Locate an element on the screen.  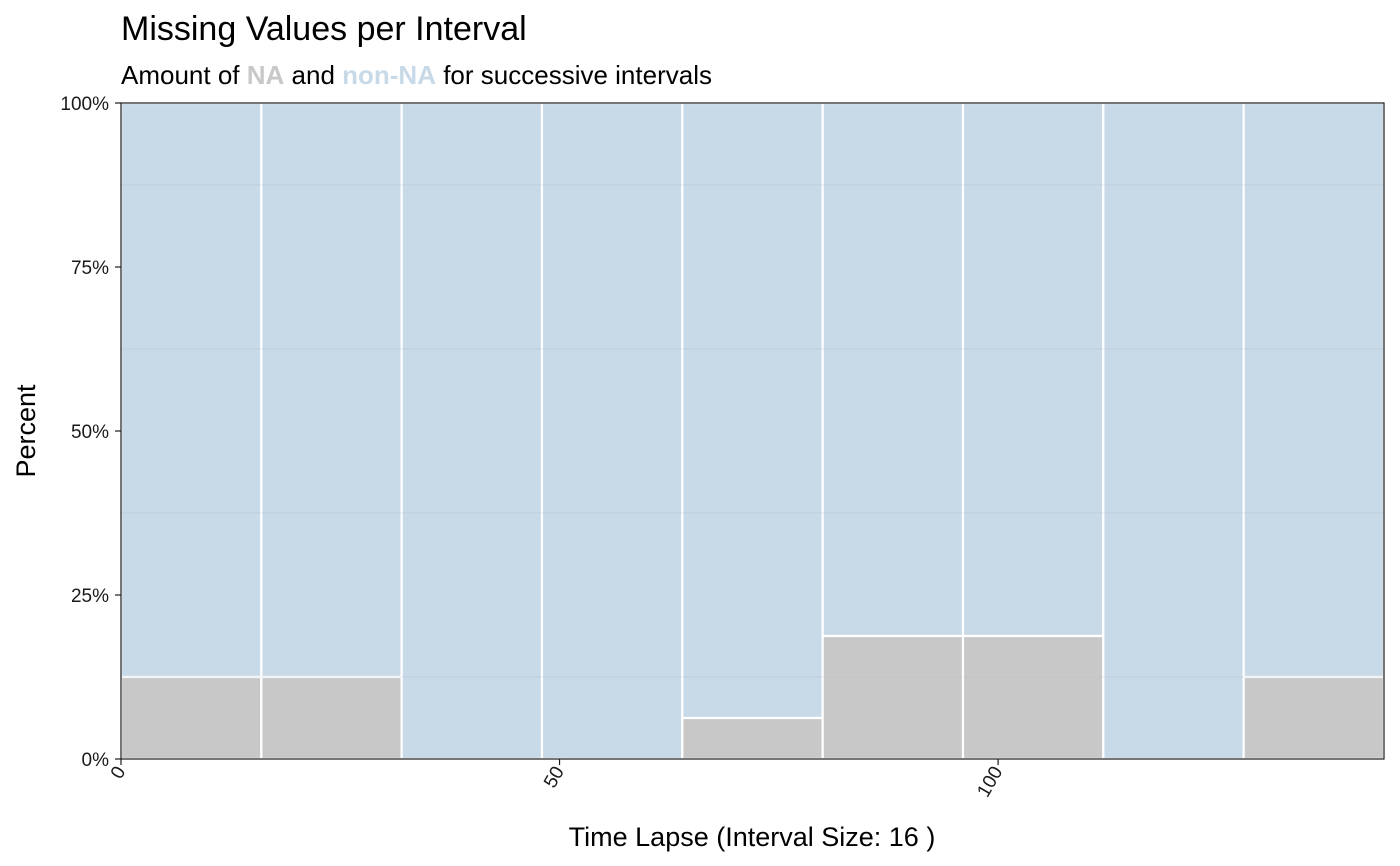
x-axis: 0 50 100 is located at coordinates (557, 780).